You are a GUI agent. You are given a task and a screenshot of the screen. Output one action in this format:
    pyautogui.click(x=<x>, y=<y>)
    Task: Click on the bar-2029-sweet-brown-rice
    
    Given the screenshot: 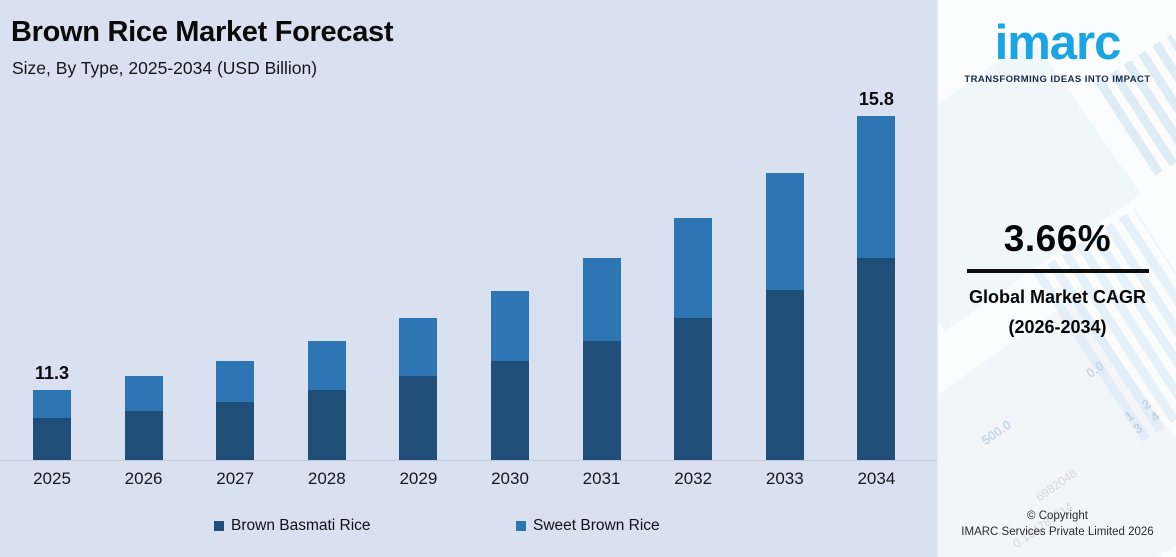 What is the action you would take?
    pyautogui.click(x=418, y=347)
    